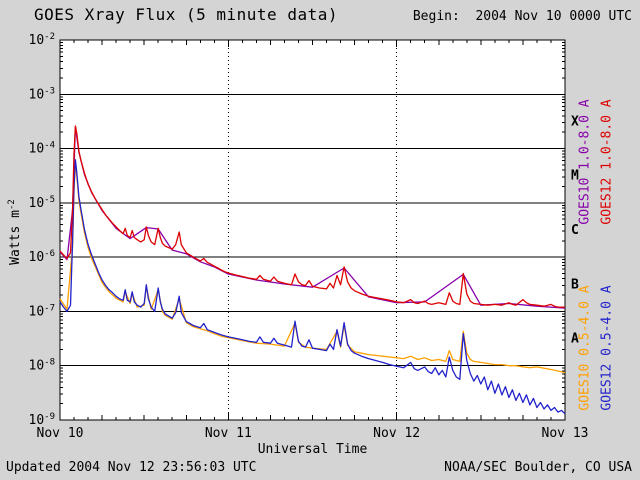  Describe the element at coordinates (607, 162) in the screenshot. I see `legend-goes12-long-label: GOES12 1.0-8.0 A` at that location.